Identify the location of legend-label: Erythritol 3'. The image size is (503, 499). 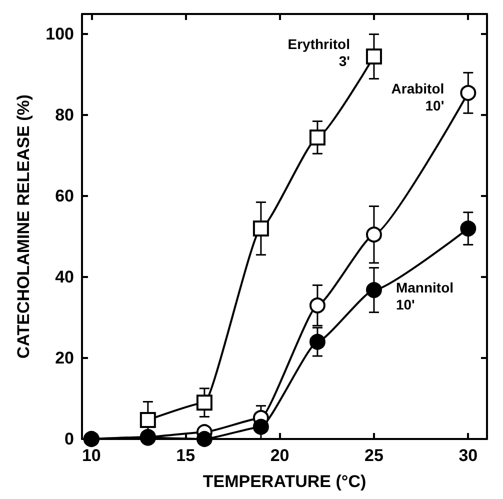
(319, 52).